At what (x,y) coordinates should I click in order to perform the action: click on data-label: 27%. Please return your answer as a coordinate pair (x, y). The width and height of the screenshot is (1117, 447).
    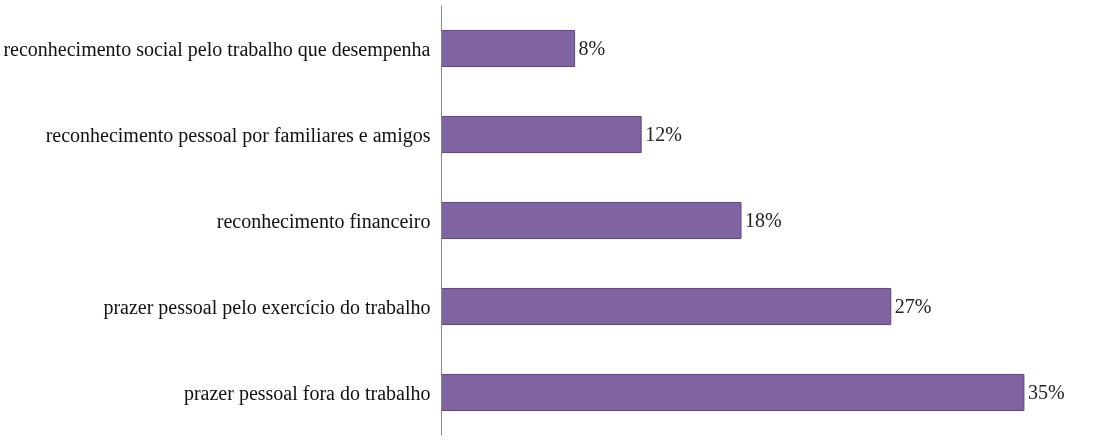
    Looking at the image, I should click on (913, 305).